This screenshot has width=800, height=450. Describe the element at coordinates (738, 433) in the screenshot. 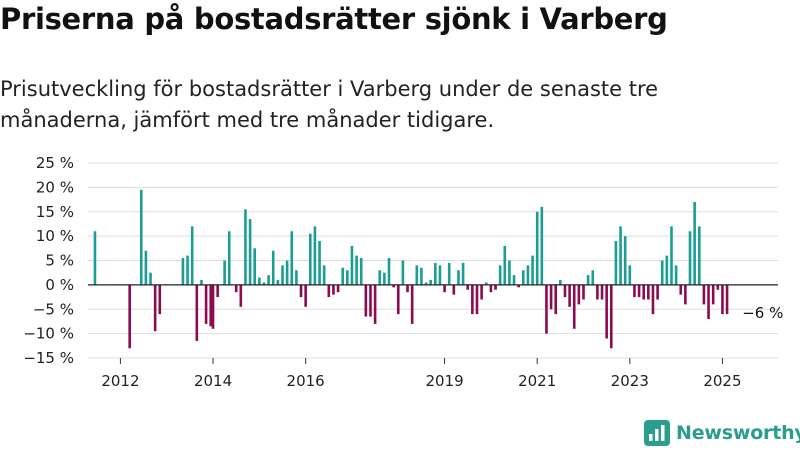

I see `newsworthy-logo-text: Newsworthy` at that location.